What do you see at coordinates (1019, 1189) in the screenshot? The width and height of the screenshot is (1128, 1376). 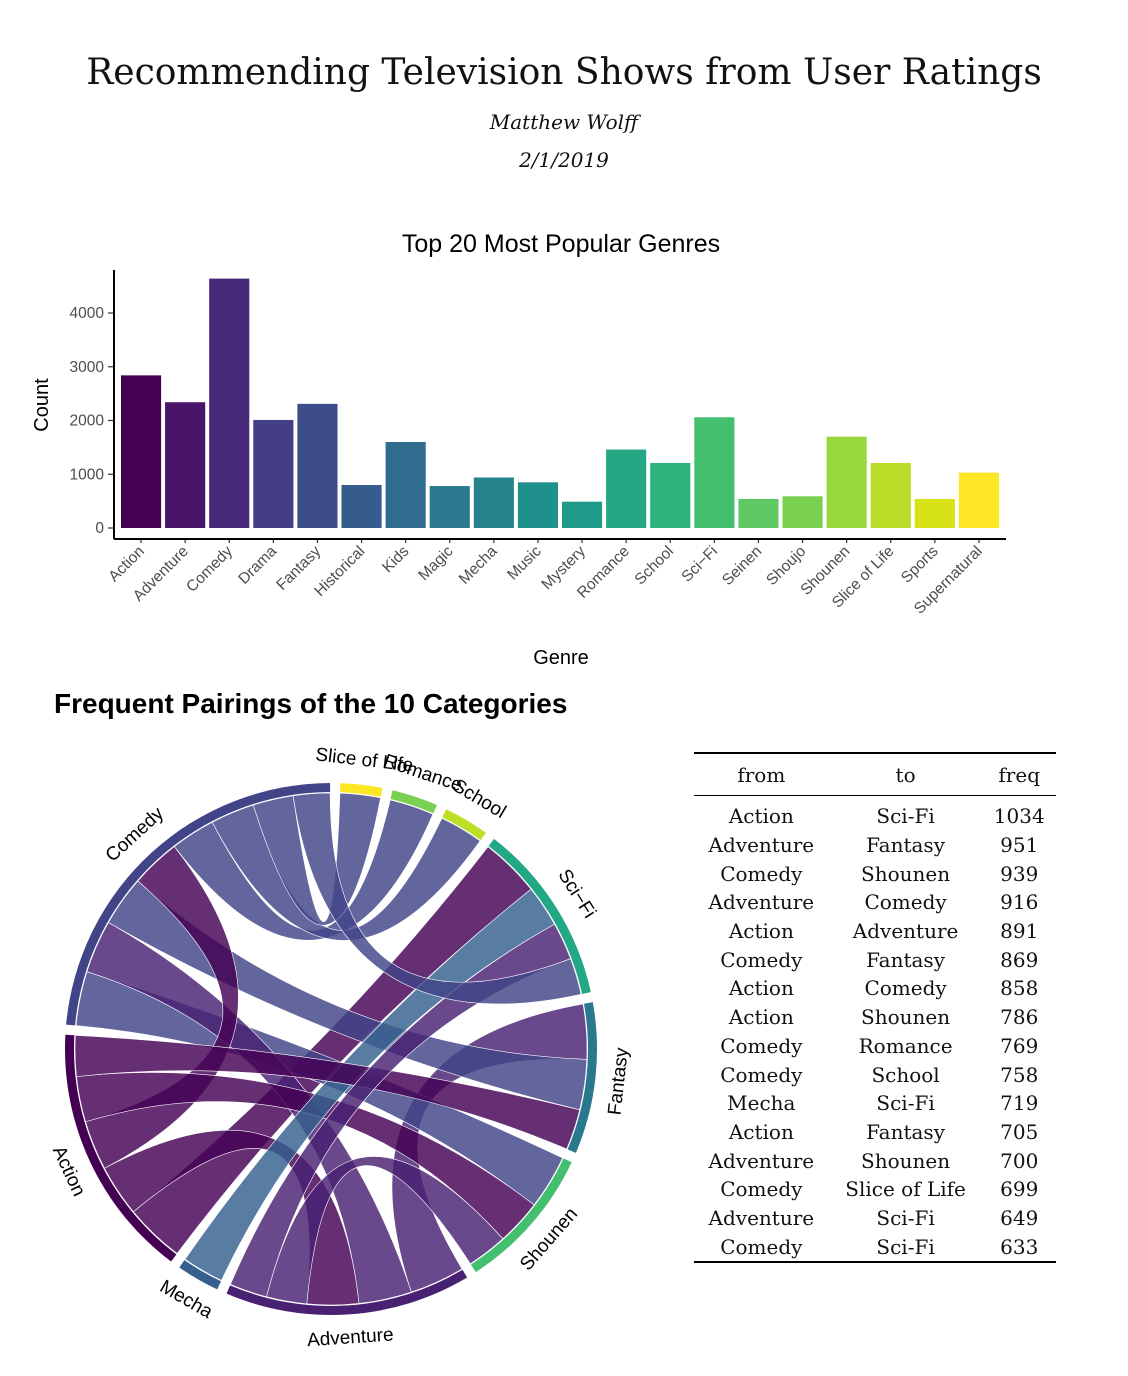 I see `table-cell-freq: 699` at bounding box center [1019, 1189].